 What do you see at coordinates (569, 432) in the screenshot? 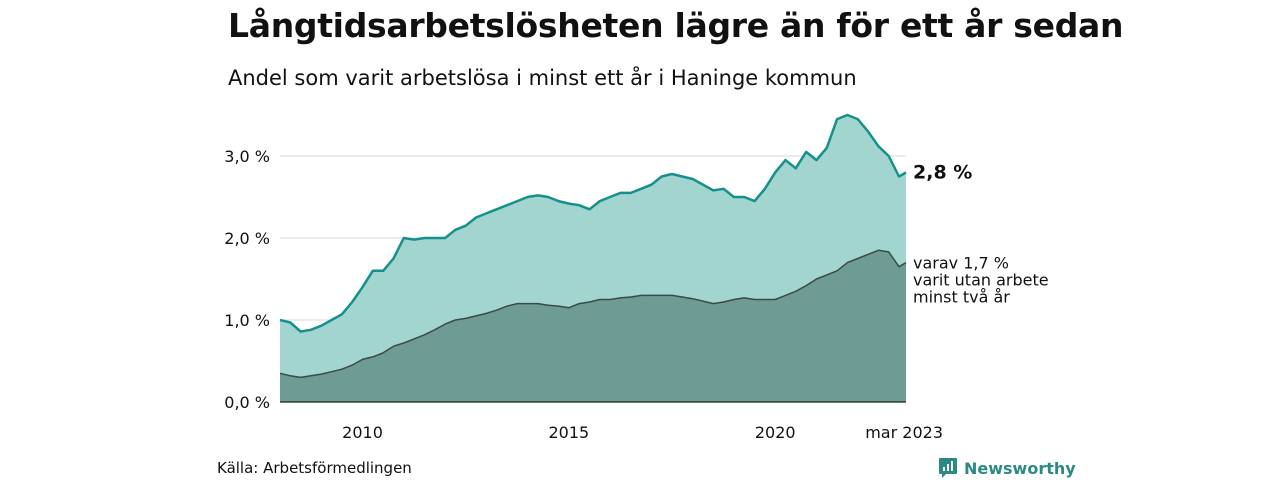
I see `x-tick-label: 2015` at bounding box center [569, 432].